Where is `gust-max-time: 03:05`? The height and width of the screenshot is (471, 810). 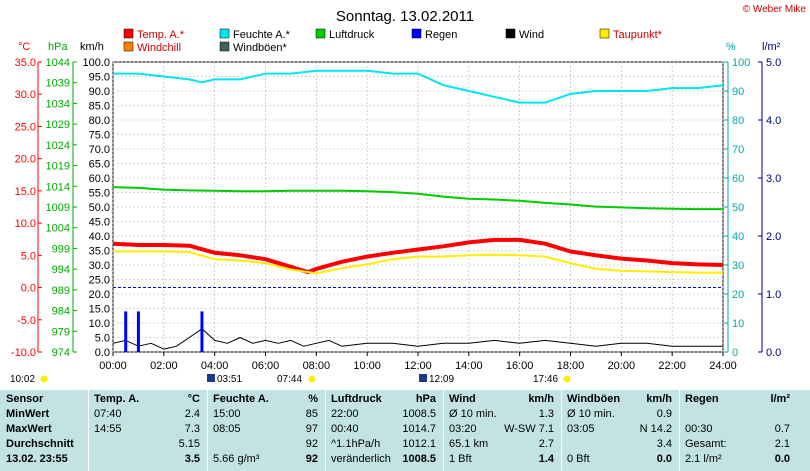 gust-max-time: 03:05 is located at coordinates (581, 429).